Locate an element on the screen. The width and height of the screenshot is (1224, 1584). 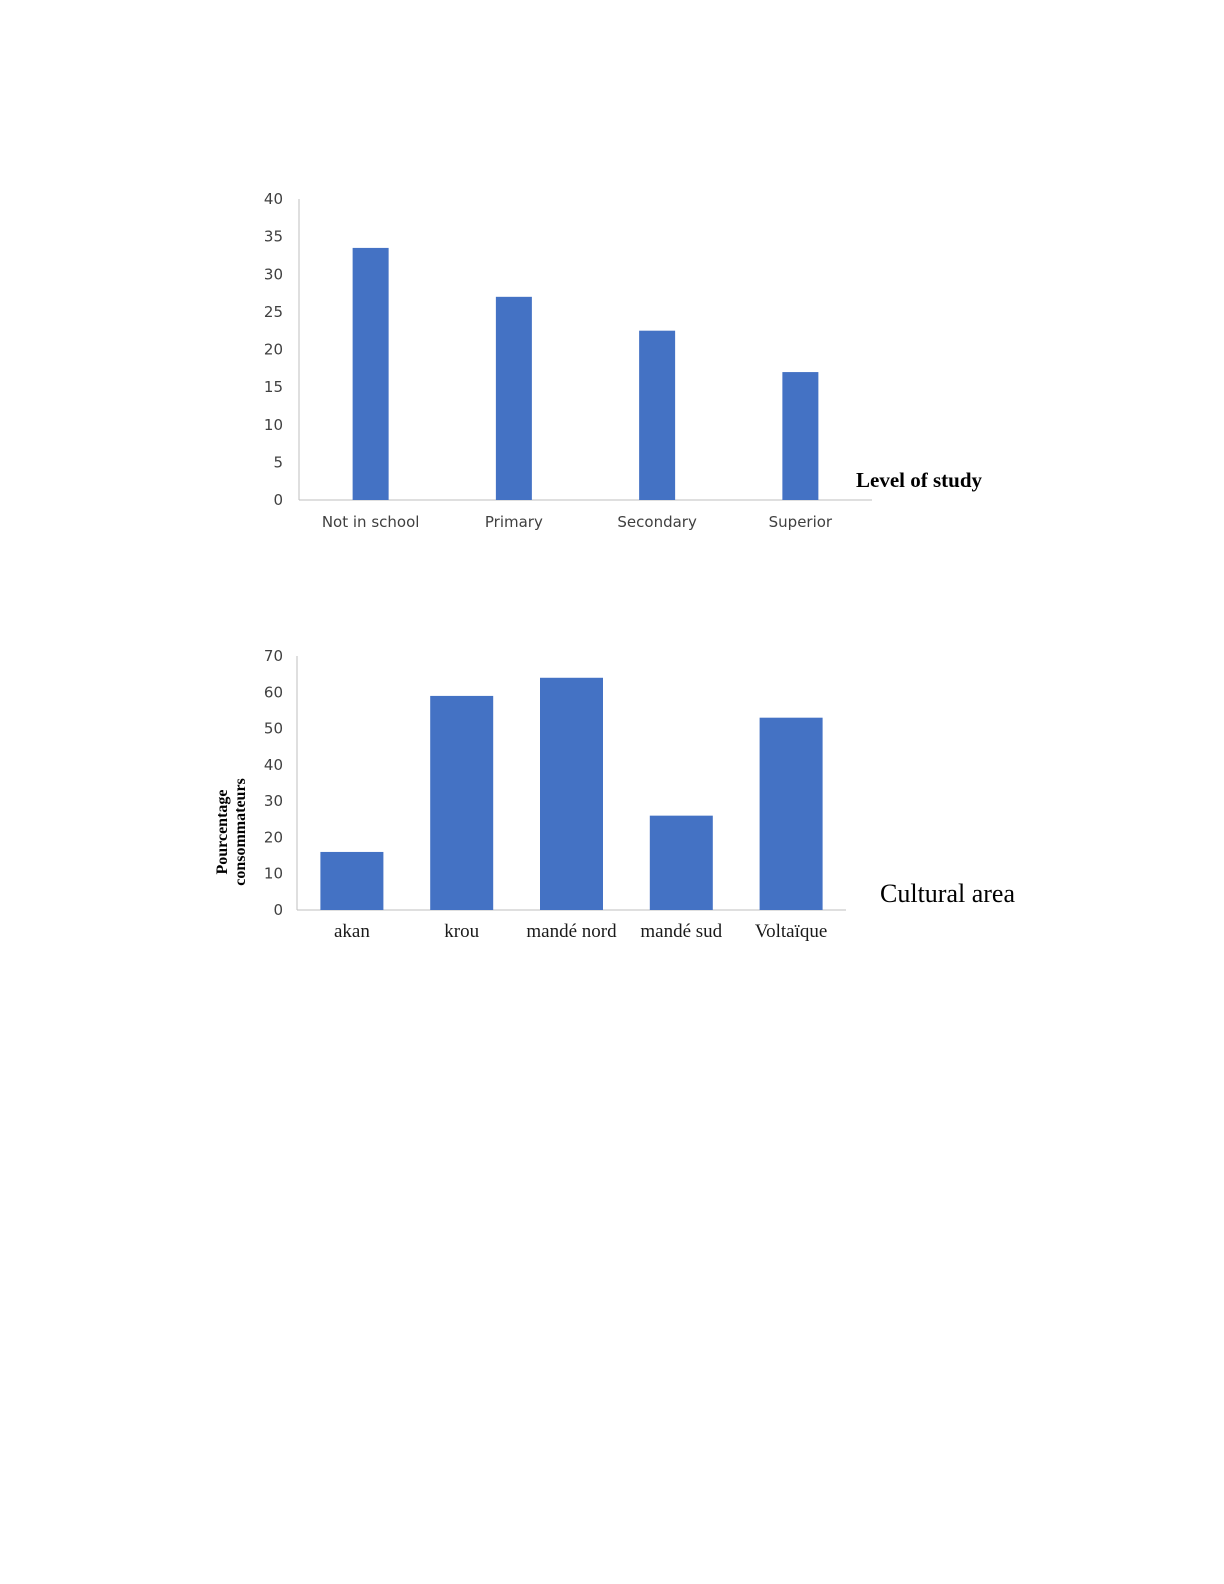
chart2-x-axis-title: Cultural area is located at coordinates (947, 893).